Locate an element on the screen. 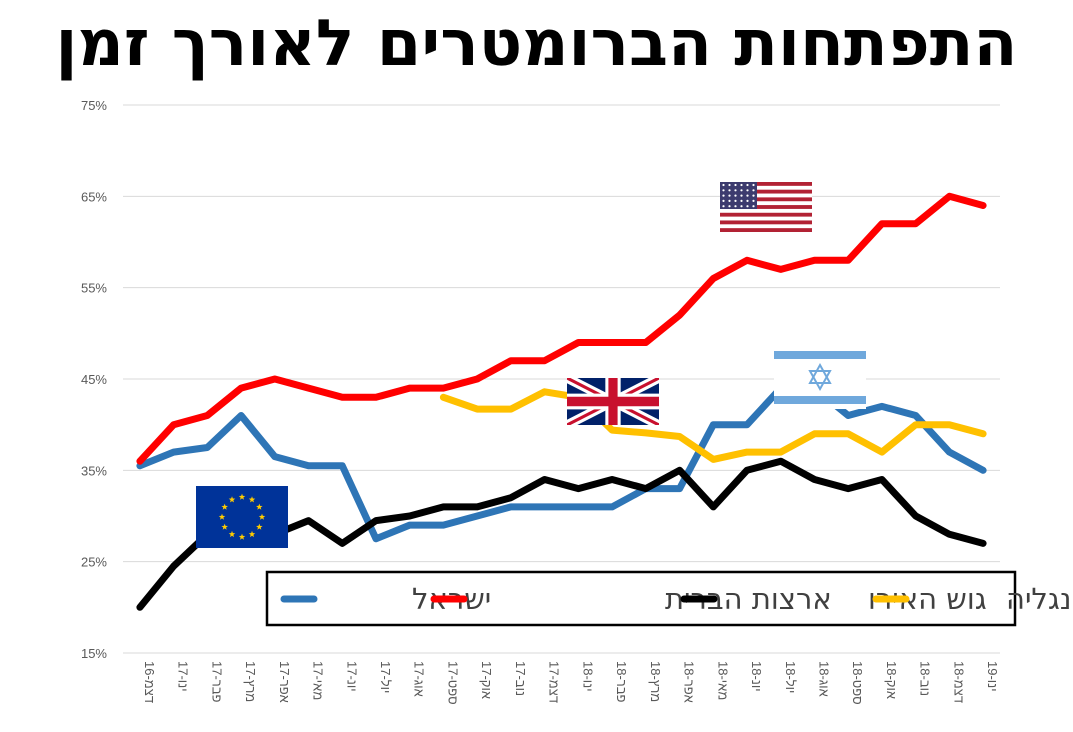  y-tick-label: 25% is located at coordinates (94, 562).